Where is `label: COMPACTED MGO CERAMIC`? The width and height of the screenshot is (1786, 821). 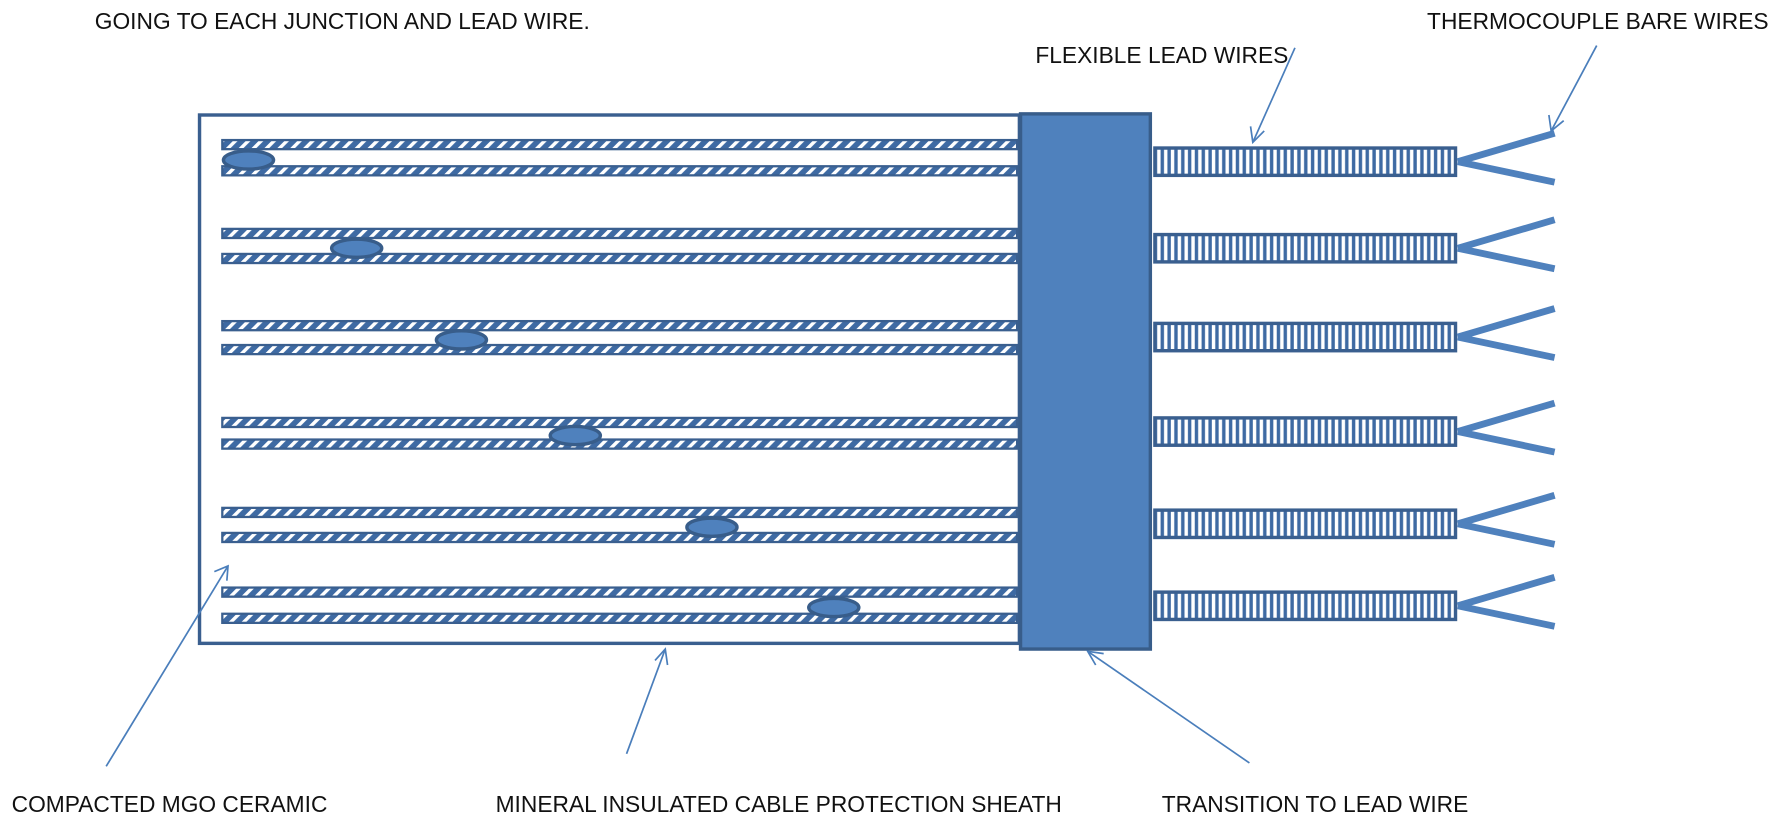 label: COMPACTED MGO CERAMIC is located at coordinates (170, 804).